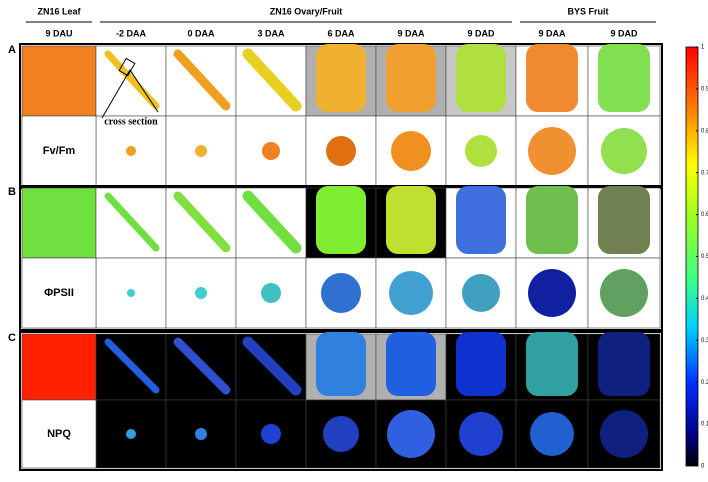 The height and width of the screenshot is (482, 708). Describe the element at coordinates (703, 467) in the screenshot. I see `colorbar-tick-label: 0` at that location.